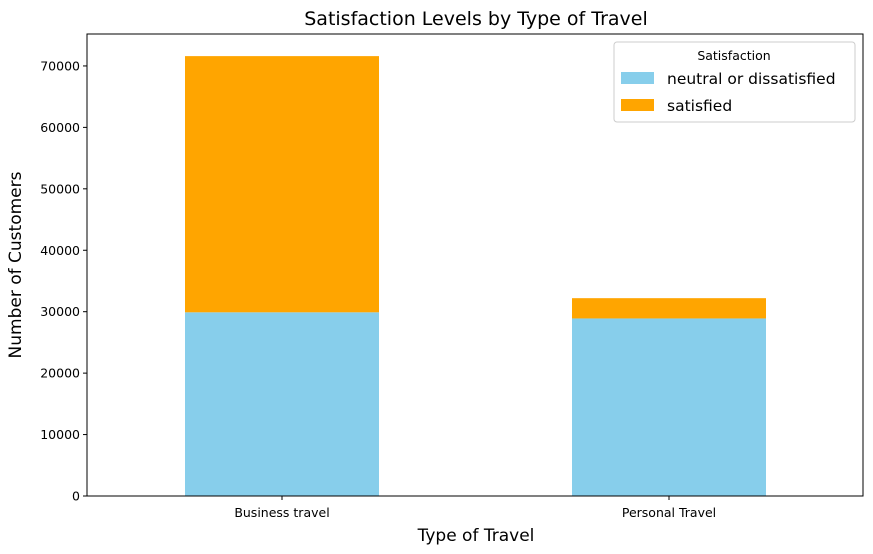 The height and width of the screenshot is (554, 873). I want to click on chart-title: Satisfaction Levels by Type of Travel, so click(476, 19).